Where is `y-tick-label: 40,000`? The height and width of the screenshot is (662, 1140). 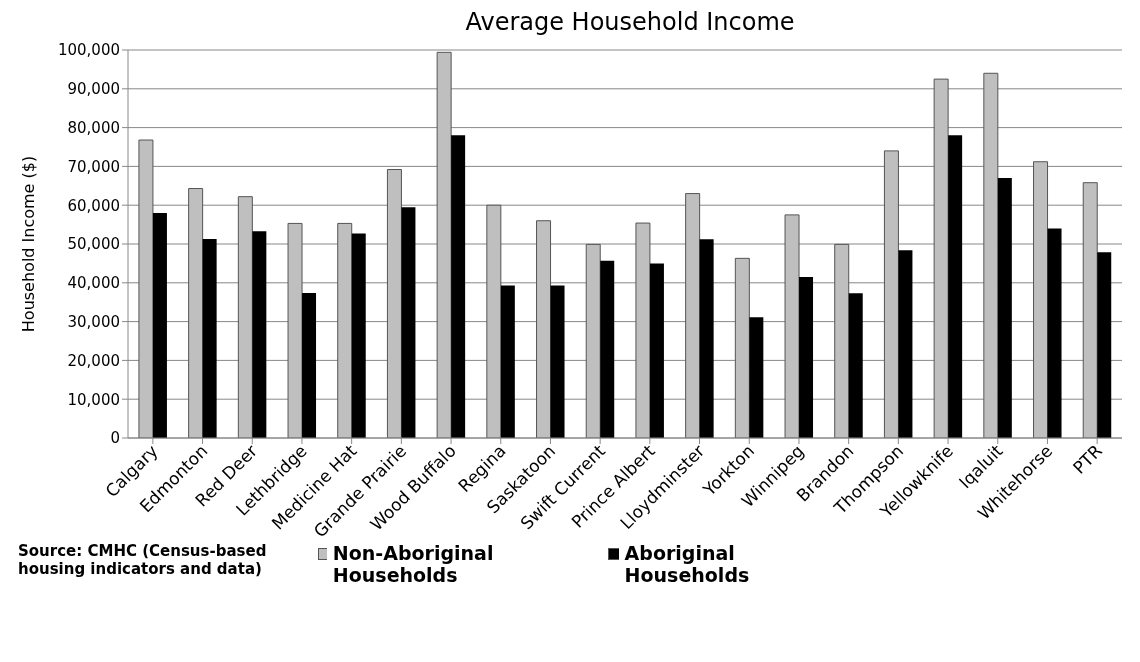 y-tick-label: 40,000 is located at coordinates (93, 283).